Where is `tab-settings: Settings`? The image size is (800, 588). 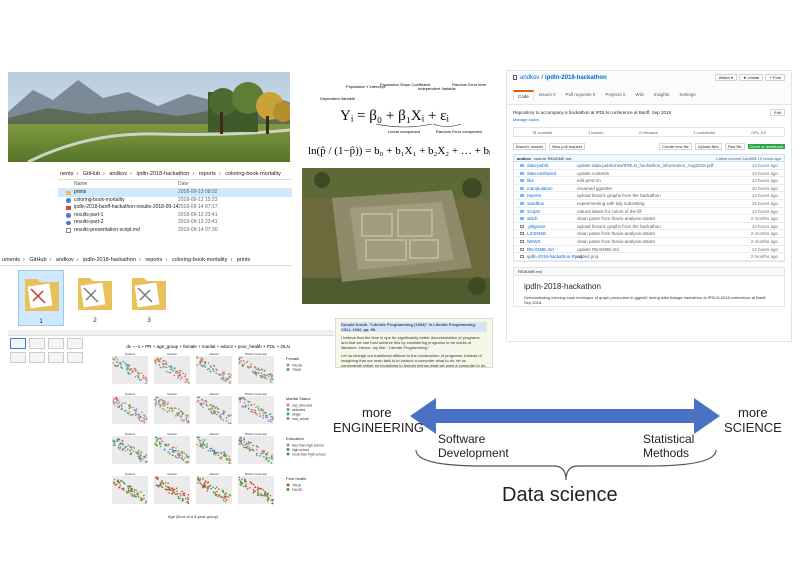
tab-settings: Settings is located at coordinates (687, 94).